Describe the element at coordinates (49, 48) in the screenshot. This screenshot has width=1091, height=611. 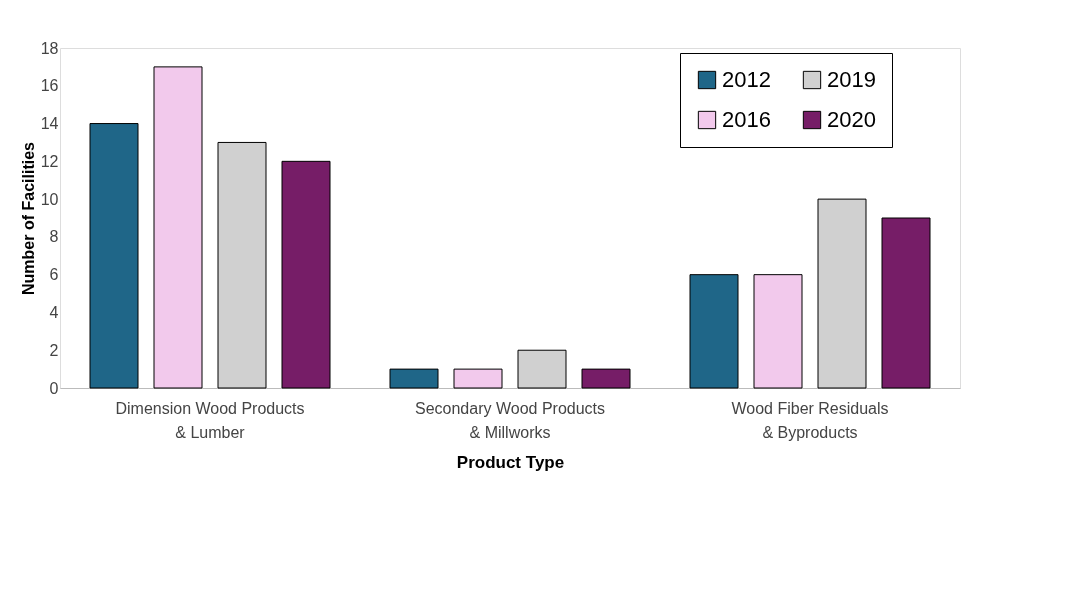
I see `y-tick-label: 18` at that location.